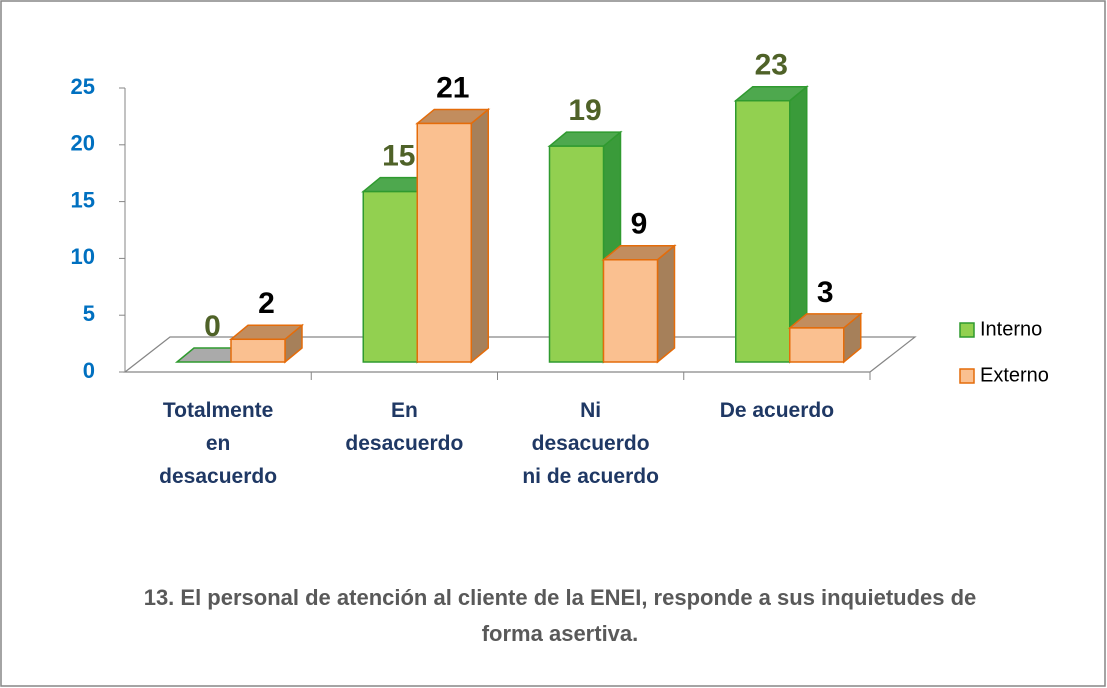  What do you see at coordinates (266, 303) in the screenshot?
I see `value-label: 2` at bounding box center [266, 303].